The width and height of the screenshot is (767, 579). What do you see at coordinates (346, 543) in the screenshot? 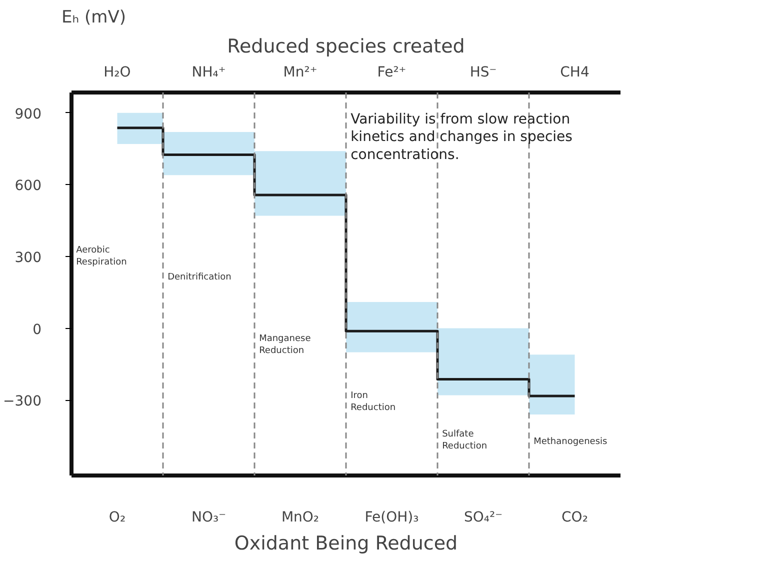
I see `x-axis-title: Oxidant Being Reduced` at bounding box center [346, 543].